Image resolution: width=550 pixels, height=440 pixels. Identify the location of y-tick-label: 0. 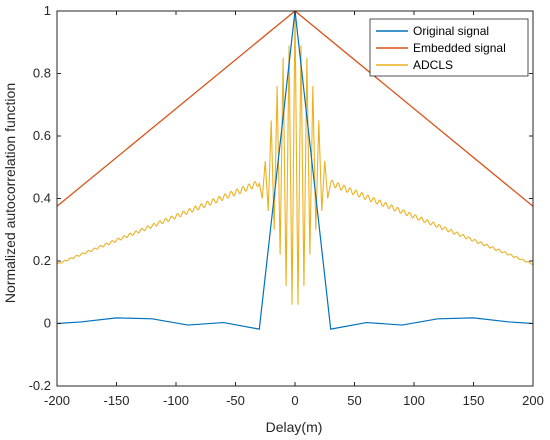
(47, 323).